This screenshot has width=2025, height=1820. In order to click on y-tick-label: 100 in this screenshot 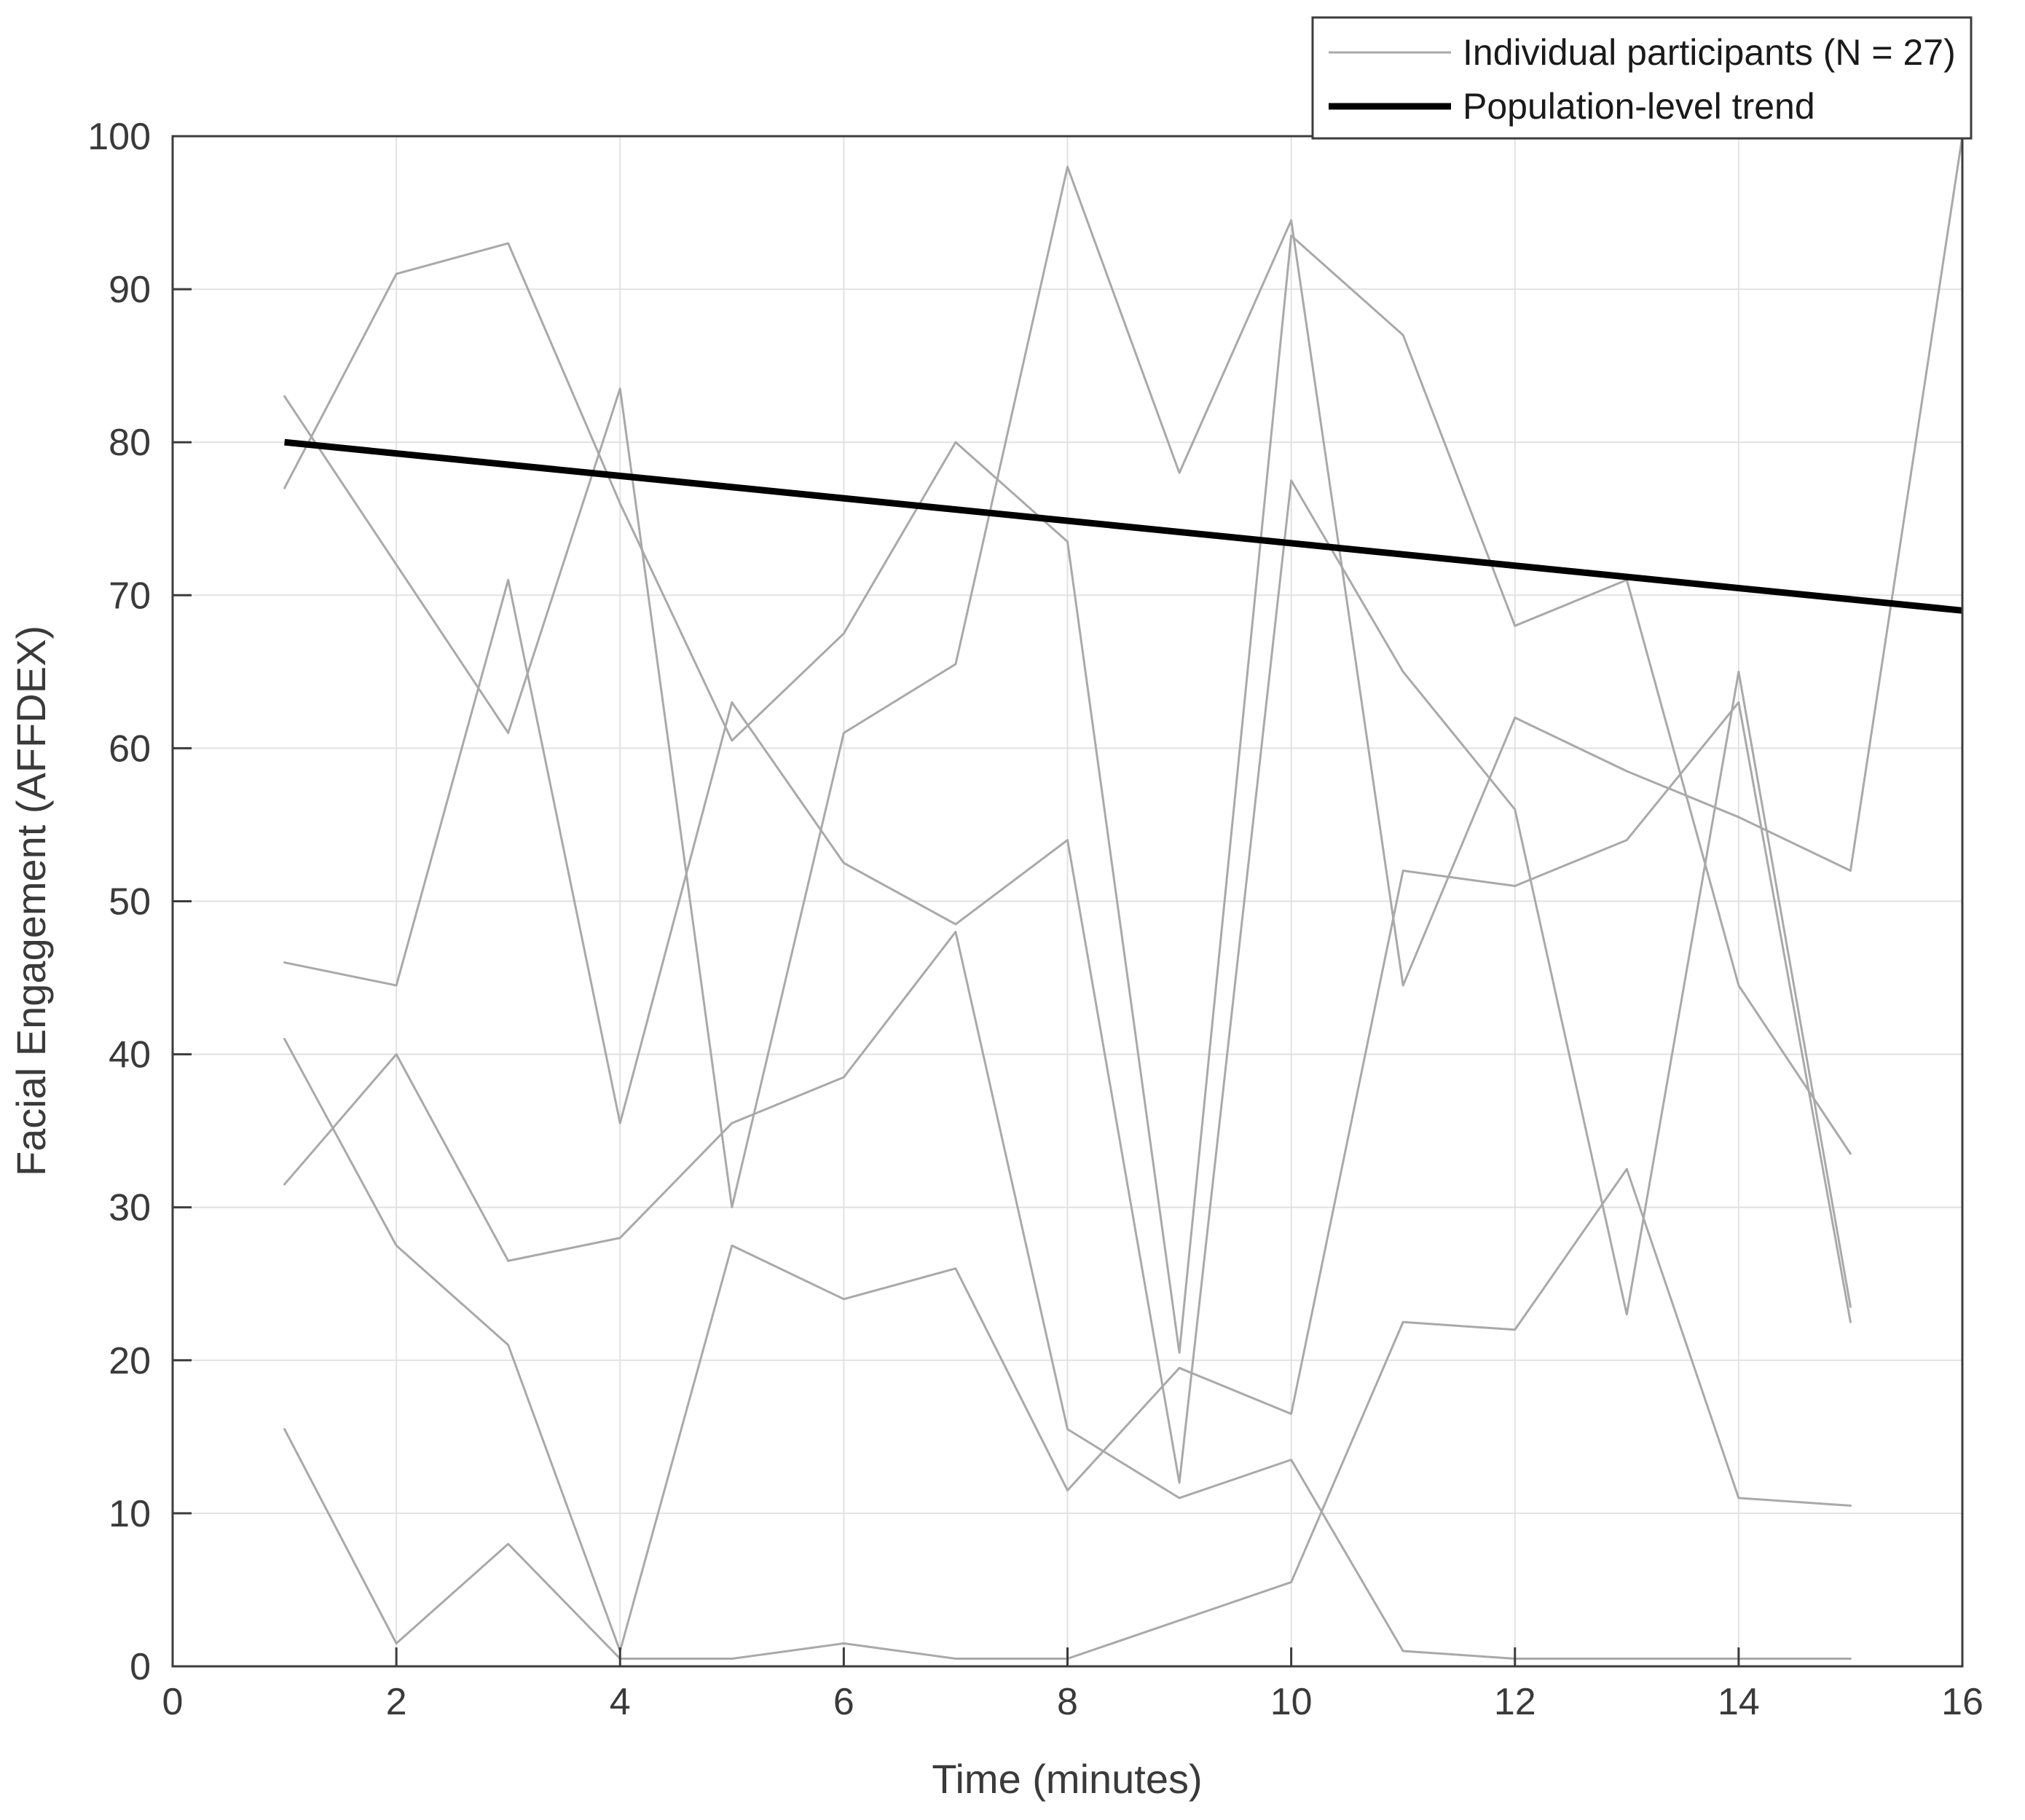, I will do `click(119, 137)`.